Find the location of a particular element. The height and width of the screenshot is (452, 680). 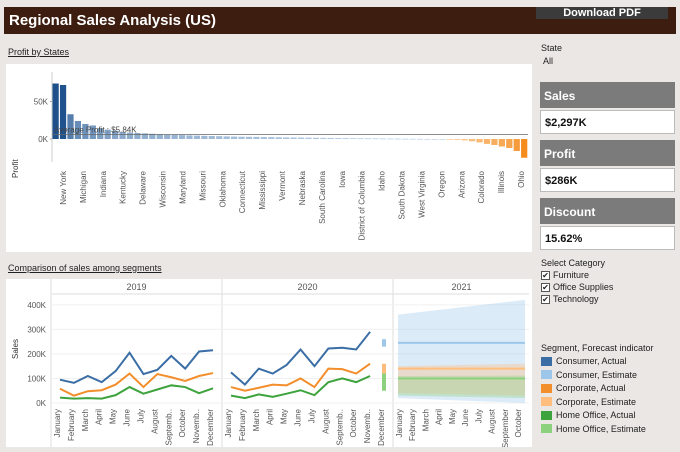

category-filter-label: Select Category is located at coordinates (573, 263).